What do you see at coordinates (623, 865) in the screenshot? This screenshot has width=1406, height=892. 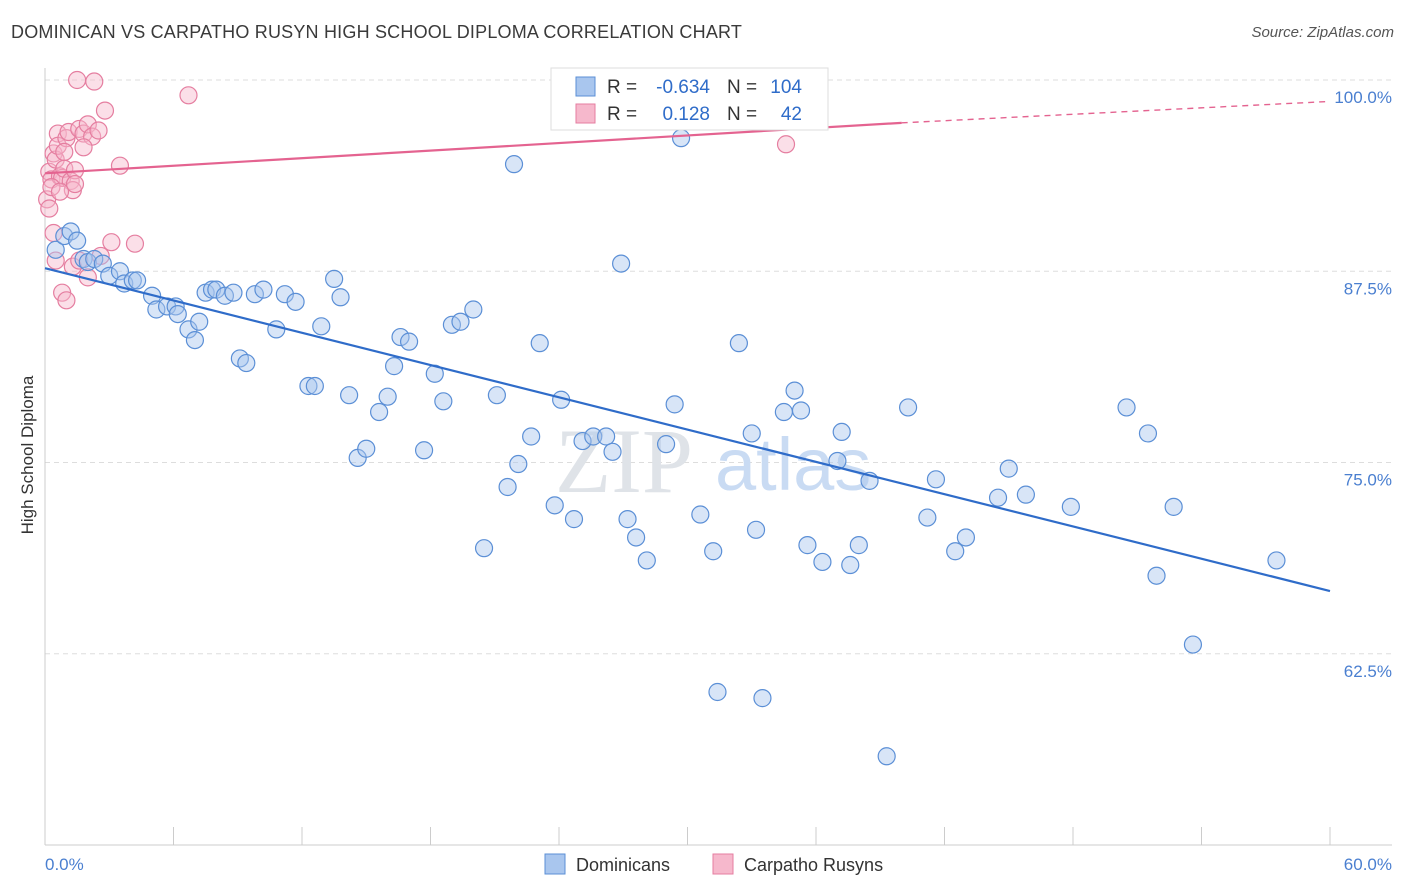 I see `bottom-legend-label-1: Dominicans` at bounding box center [623, 865].